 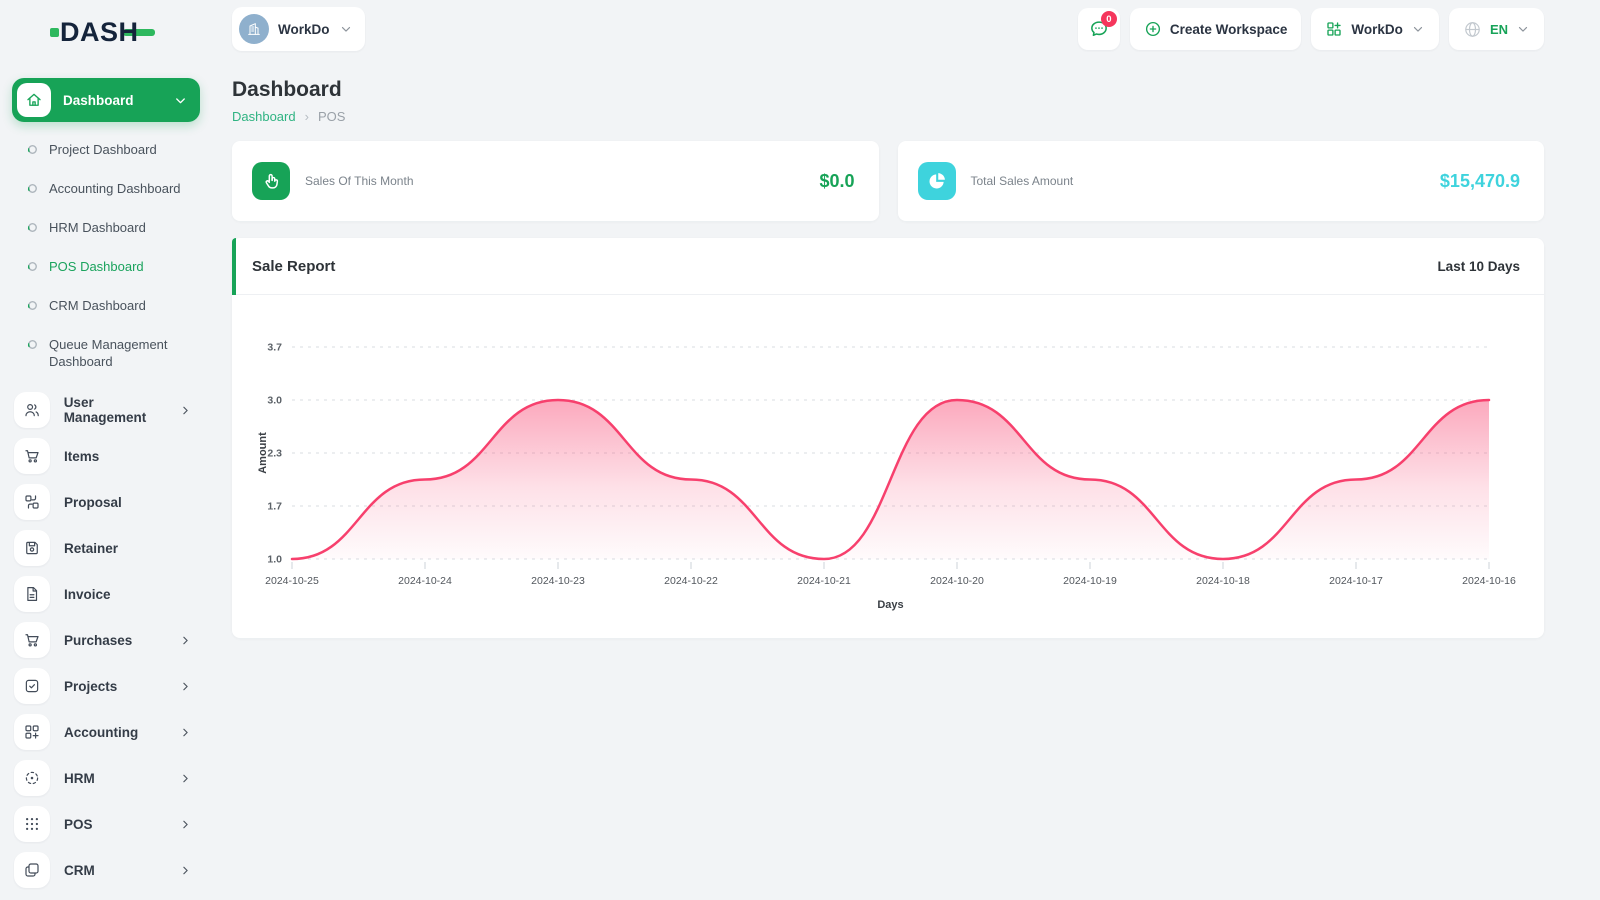 I want to click on sidebar-subitem-label: Accounting Dashboard, so click(x=115, y=188).